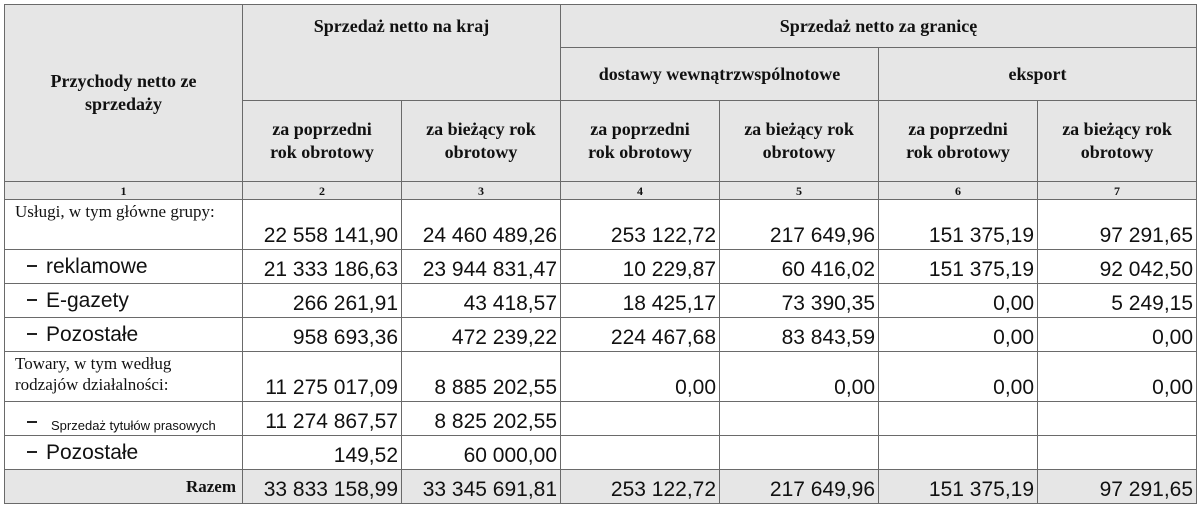 Image resolution: width=1199 pixels, height=508 pixels. What do you see at coordinates (322, 452) in the screenshot?
I see `table-cell: 149,52` at bounding box center [322, 452].